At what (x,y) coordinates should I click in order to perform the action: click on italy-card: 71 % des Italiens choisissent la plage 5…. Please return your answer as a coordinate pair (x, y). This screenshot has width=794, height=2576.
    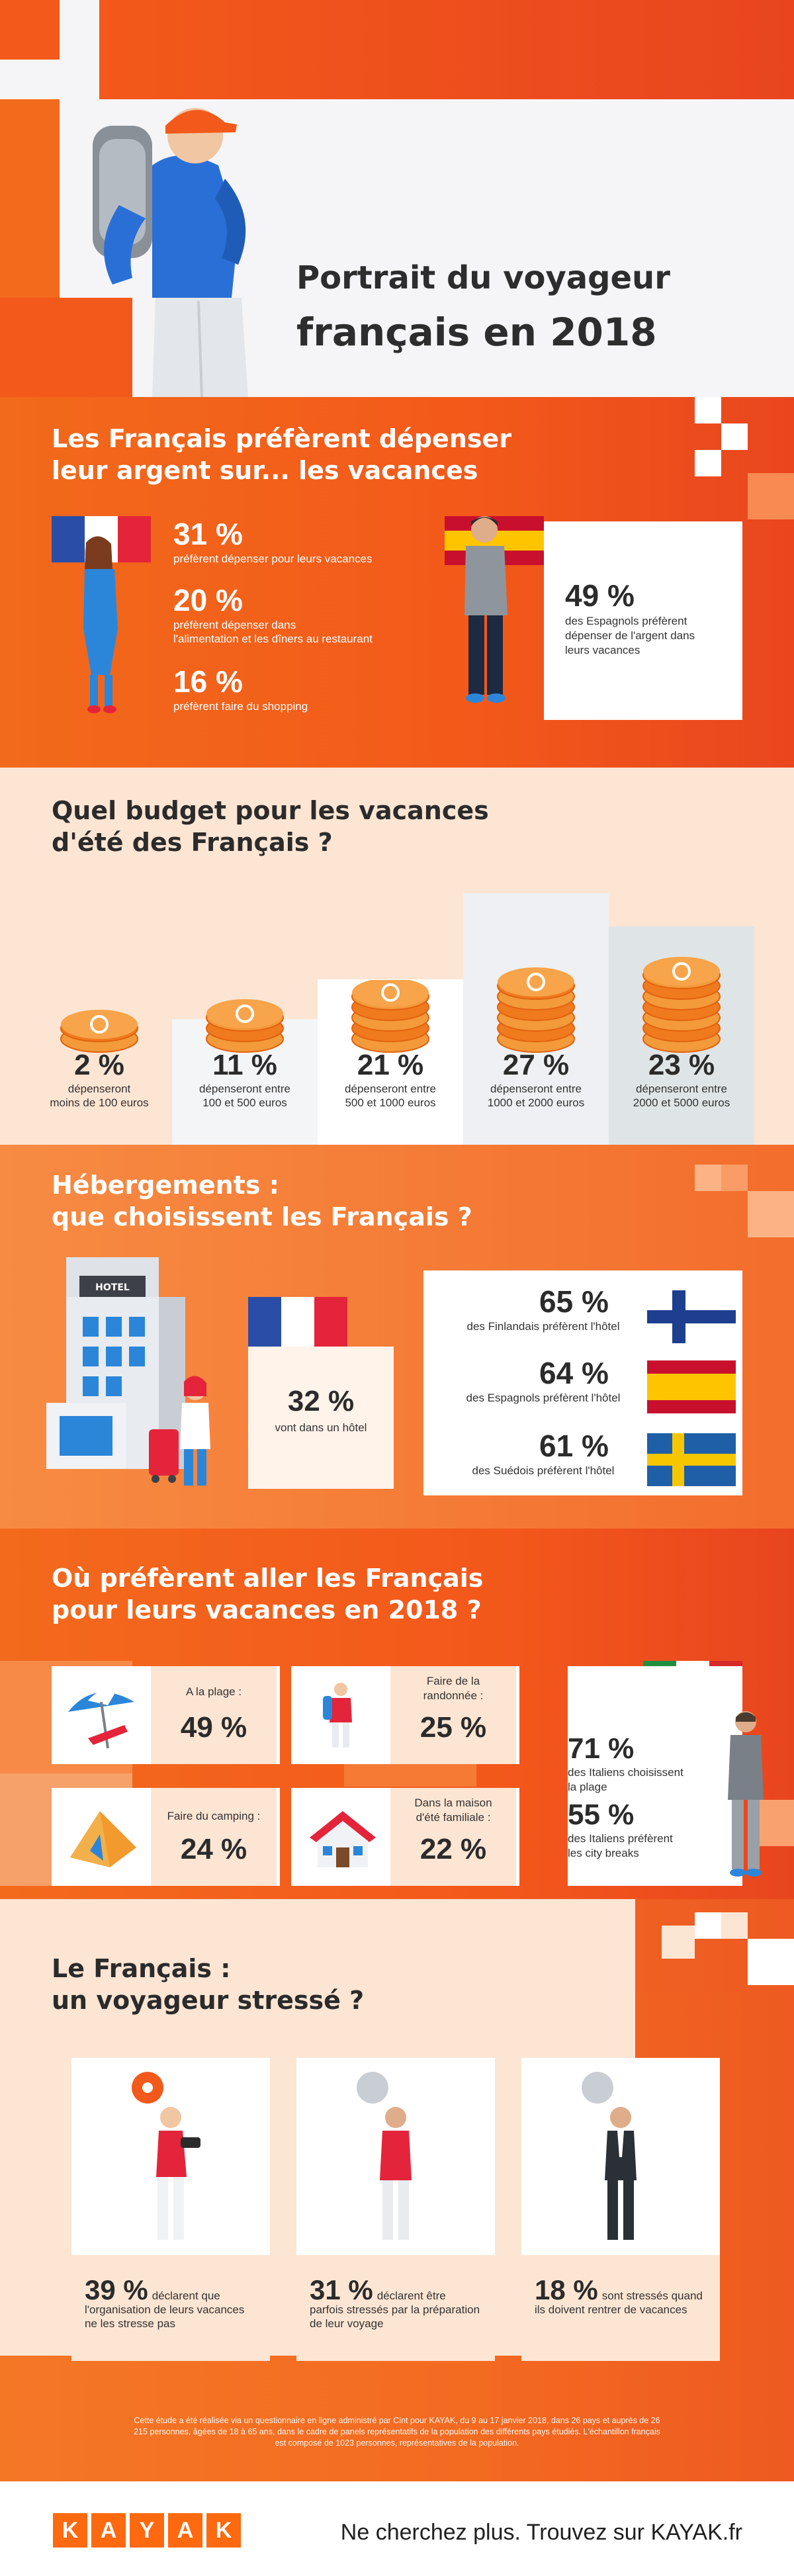
    Looking at the image, I should click on (655, 1776).